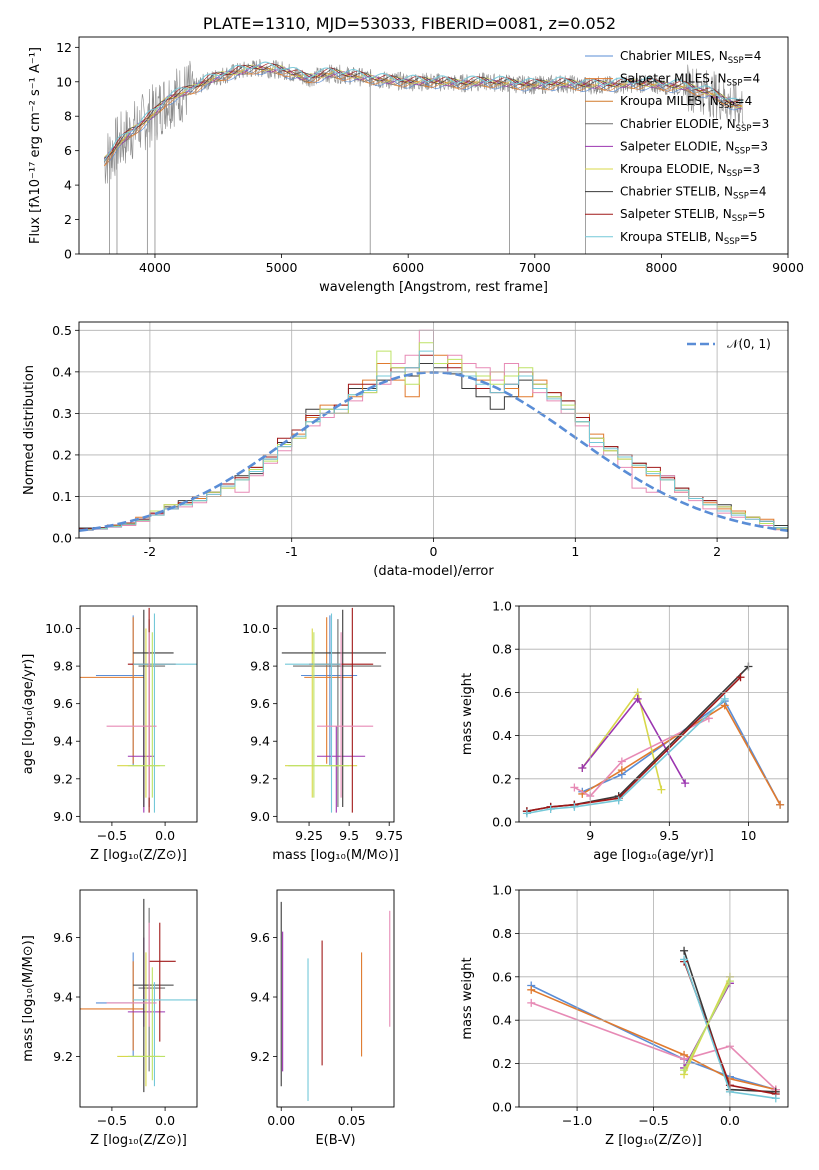  Describe the element at coordinates (282, 267) in the screenshot. I see `x-tick-label: 5000` at that location.